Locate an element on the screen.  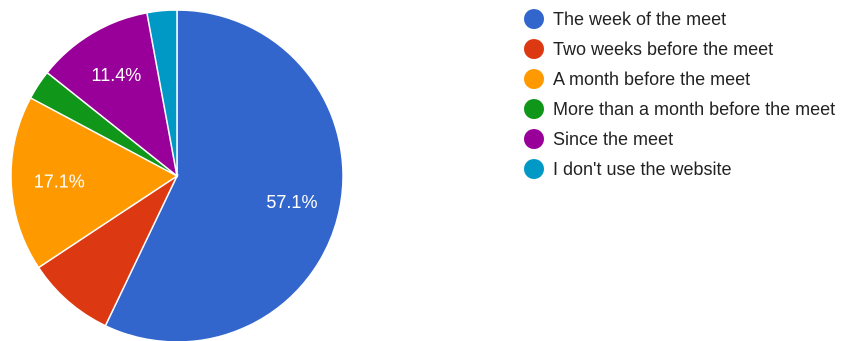
pie-slice-no-website is located at coordinates (162, 93).